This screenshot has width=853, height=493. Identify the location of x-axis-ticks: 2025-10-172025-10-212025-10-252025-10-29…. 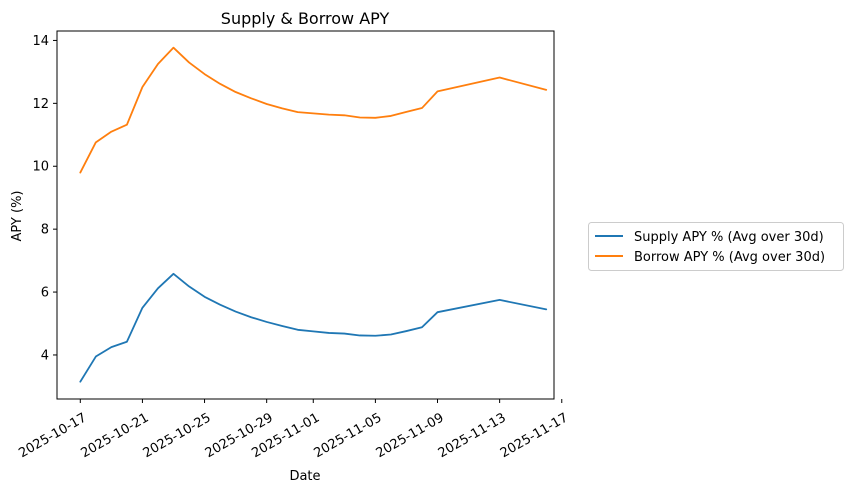
(293, 430).